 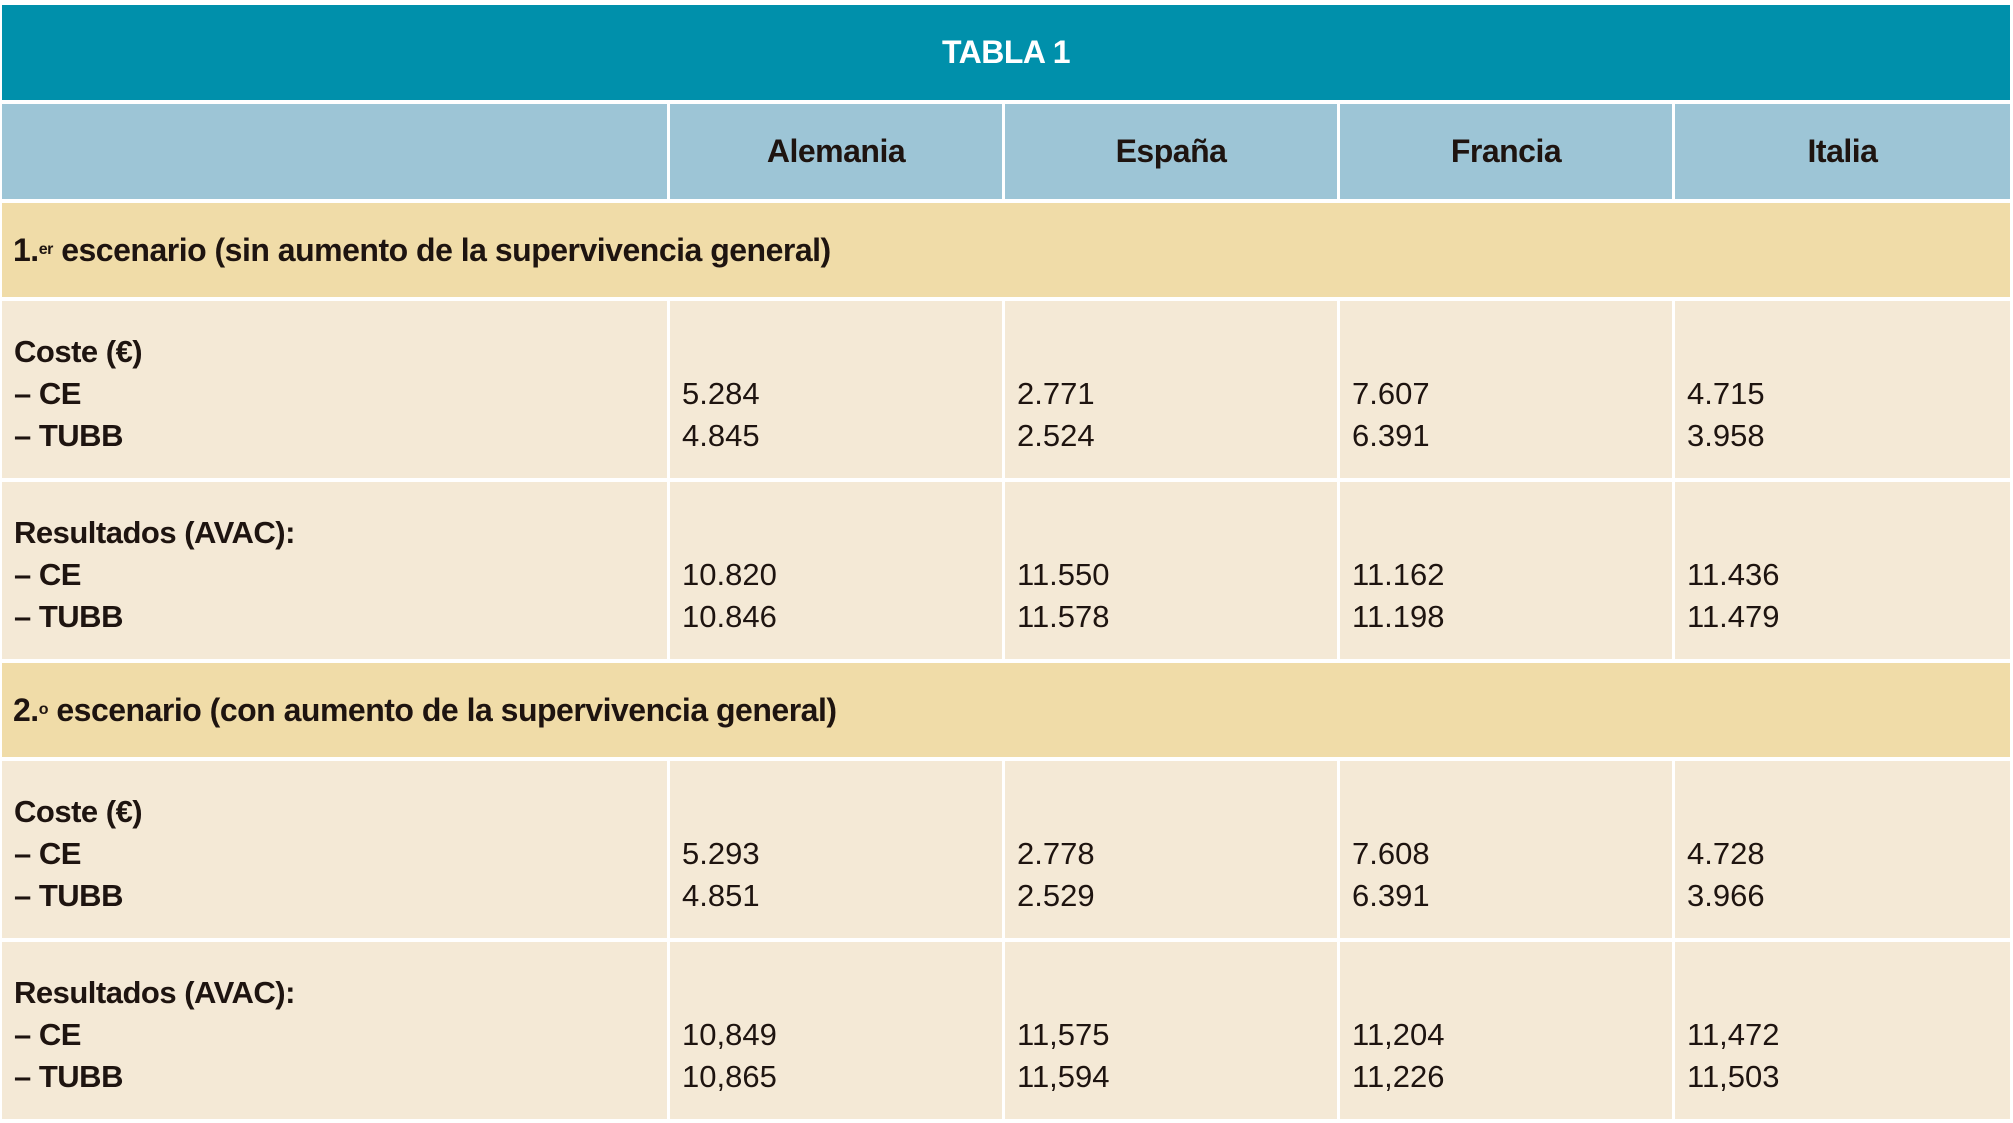 What do you see at coordinates (1056, 853) in the screenshot?
I see `value: 2.778` at bounding box center [1056, 853].